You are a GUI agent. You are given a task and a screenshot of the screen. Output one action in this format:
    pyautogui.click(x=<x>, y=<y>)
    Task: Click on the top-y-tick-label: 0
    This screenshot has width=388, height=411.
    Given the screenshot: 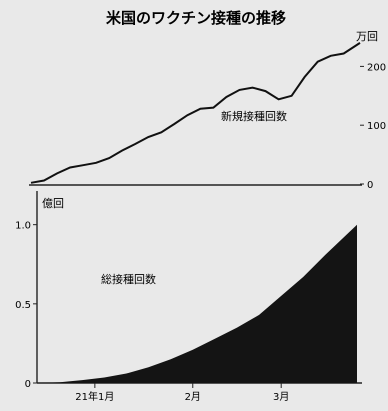 What is the action you would take?
    pyautogui.click(x=370, y=185)
    